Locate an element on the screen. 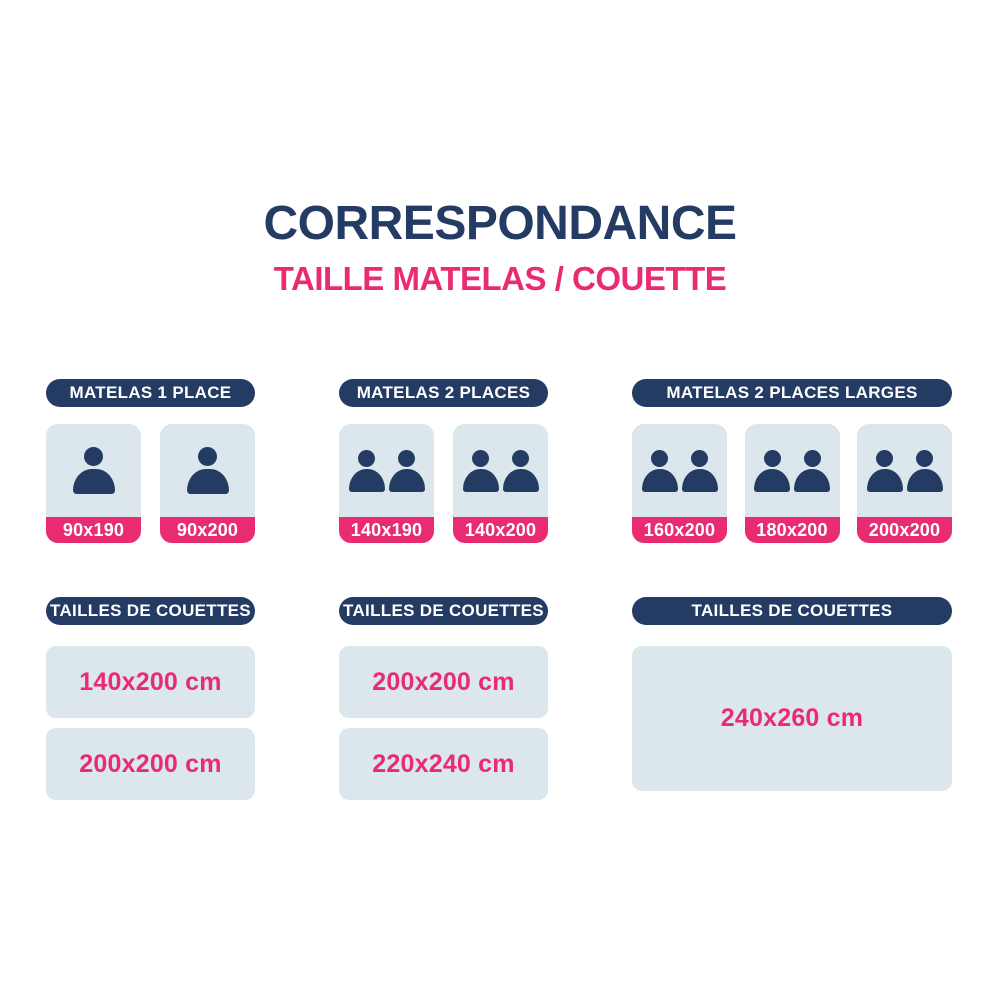 This screenshot has height=1000, width=1000. mattress-card: 140x200 is located at coordinates (500, 483).